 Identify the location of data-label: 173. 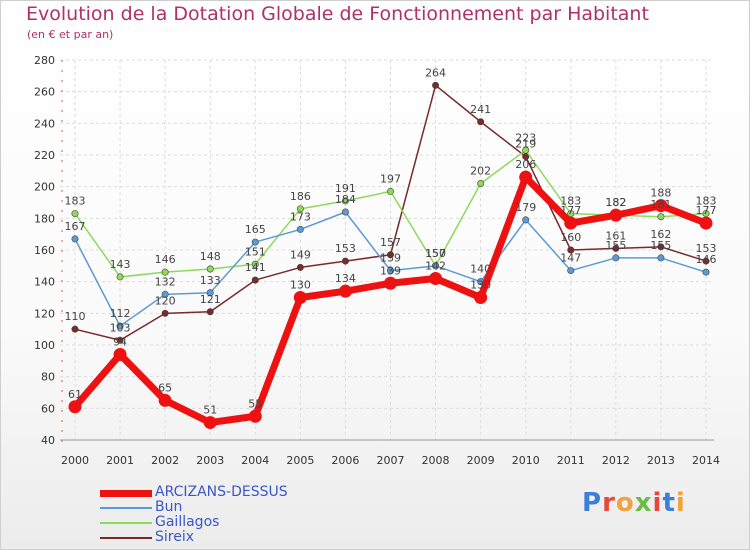
(300, 216).